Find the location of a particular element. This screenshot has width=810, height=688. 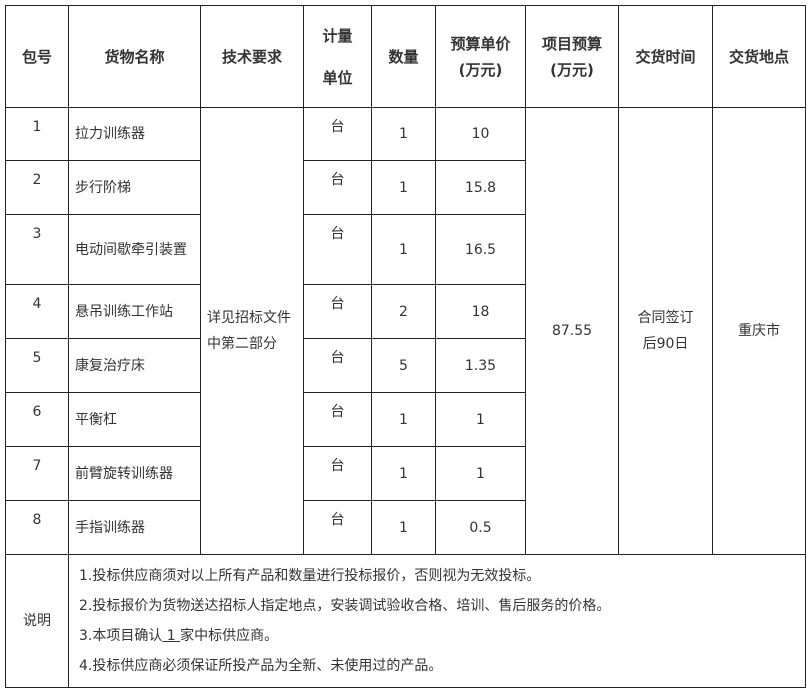

name-cell: 康复治疗床 is located at coordinates (134, 365).